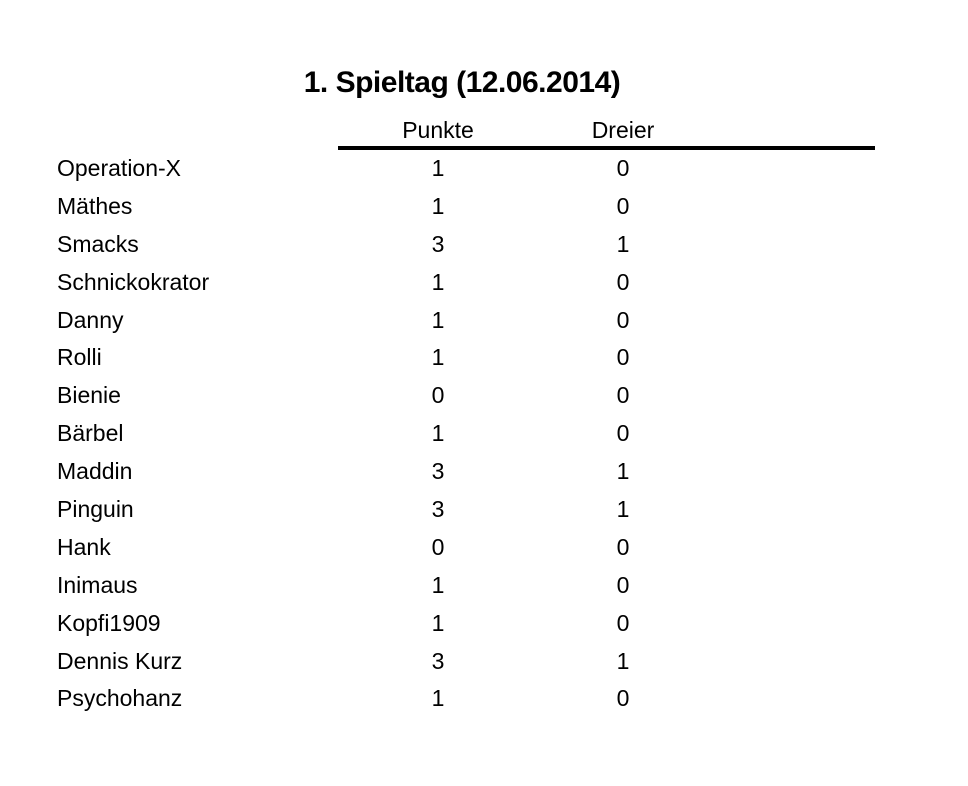 The height and width of the screenshot is (786, 968). Describe the element at coordinates (484, 321) in the screenshot. I see `table-row: Danny 1 0` at that location.